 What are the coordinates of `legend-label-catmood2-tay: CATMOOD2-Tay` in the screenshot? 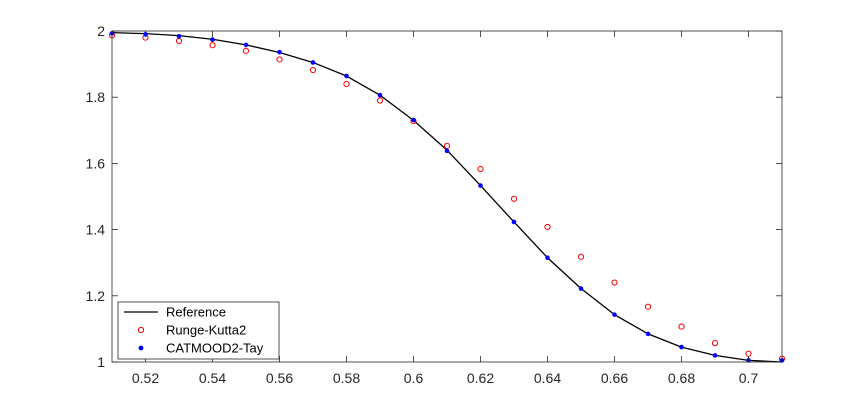 It's located at (215, 348).